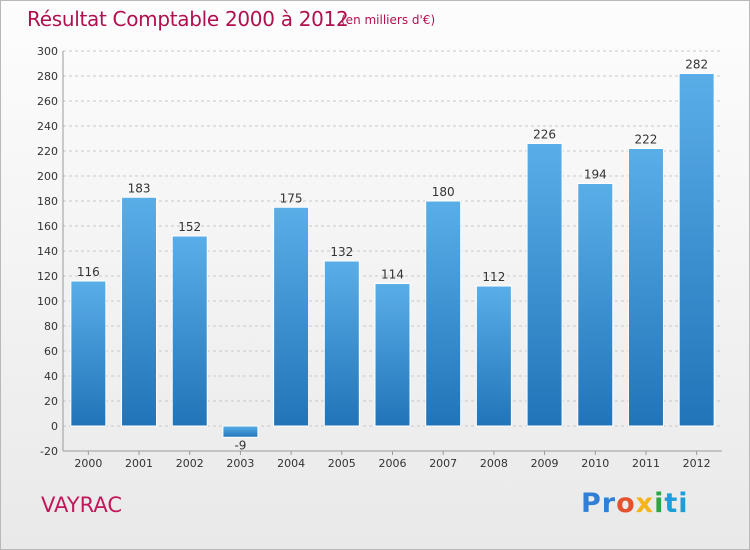  What do you see at coordinates (341, 252) in the screenshot?
I see `data-label: 132` at bounding box center [341, 252].